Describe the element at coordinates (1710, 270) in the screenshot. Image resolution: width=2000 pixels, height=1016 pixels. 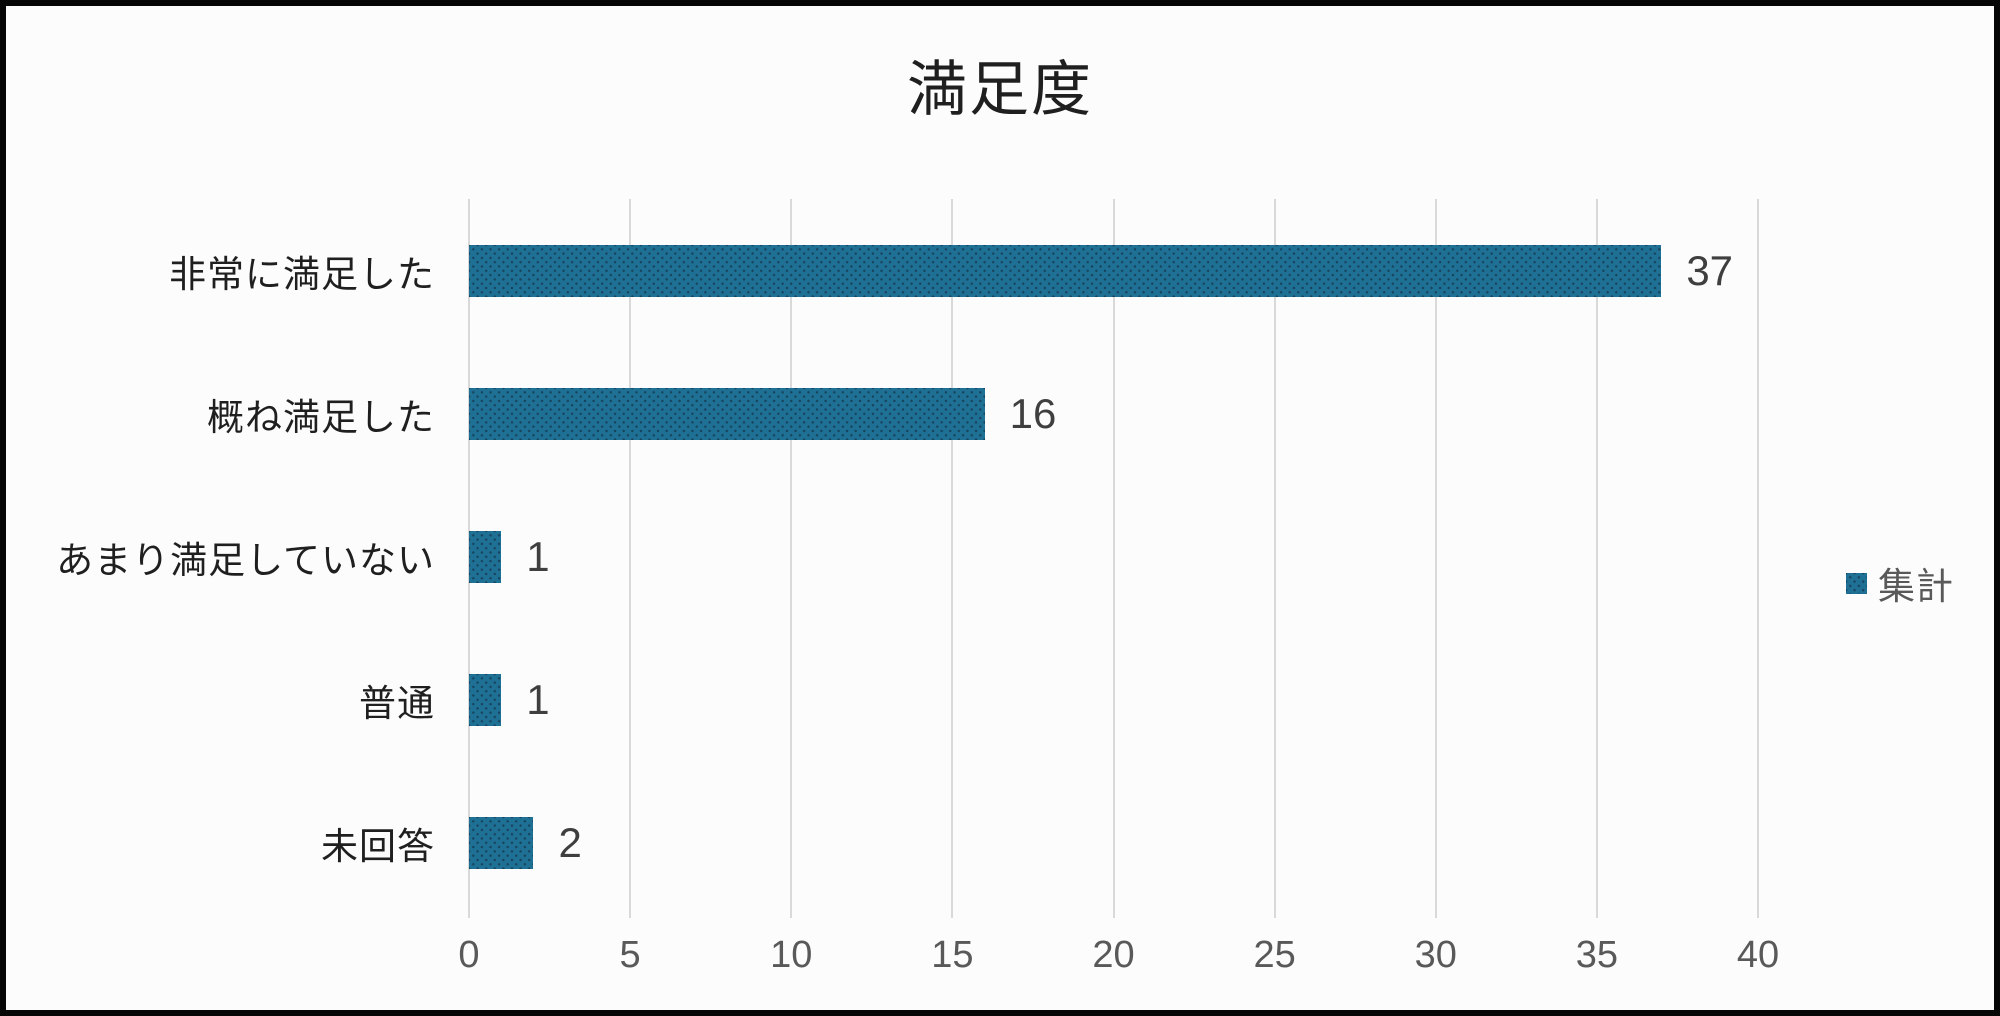
I see `value-label: 37` at that location.